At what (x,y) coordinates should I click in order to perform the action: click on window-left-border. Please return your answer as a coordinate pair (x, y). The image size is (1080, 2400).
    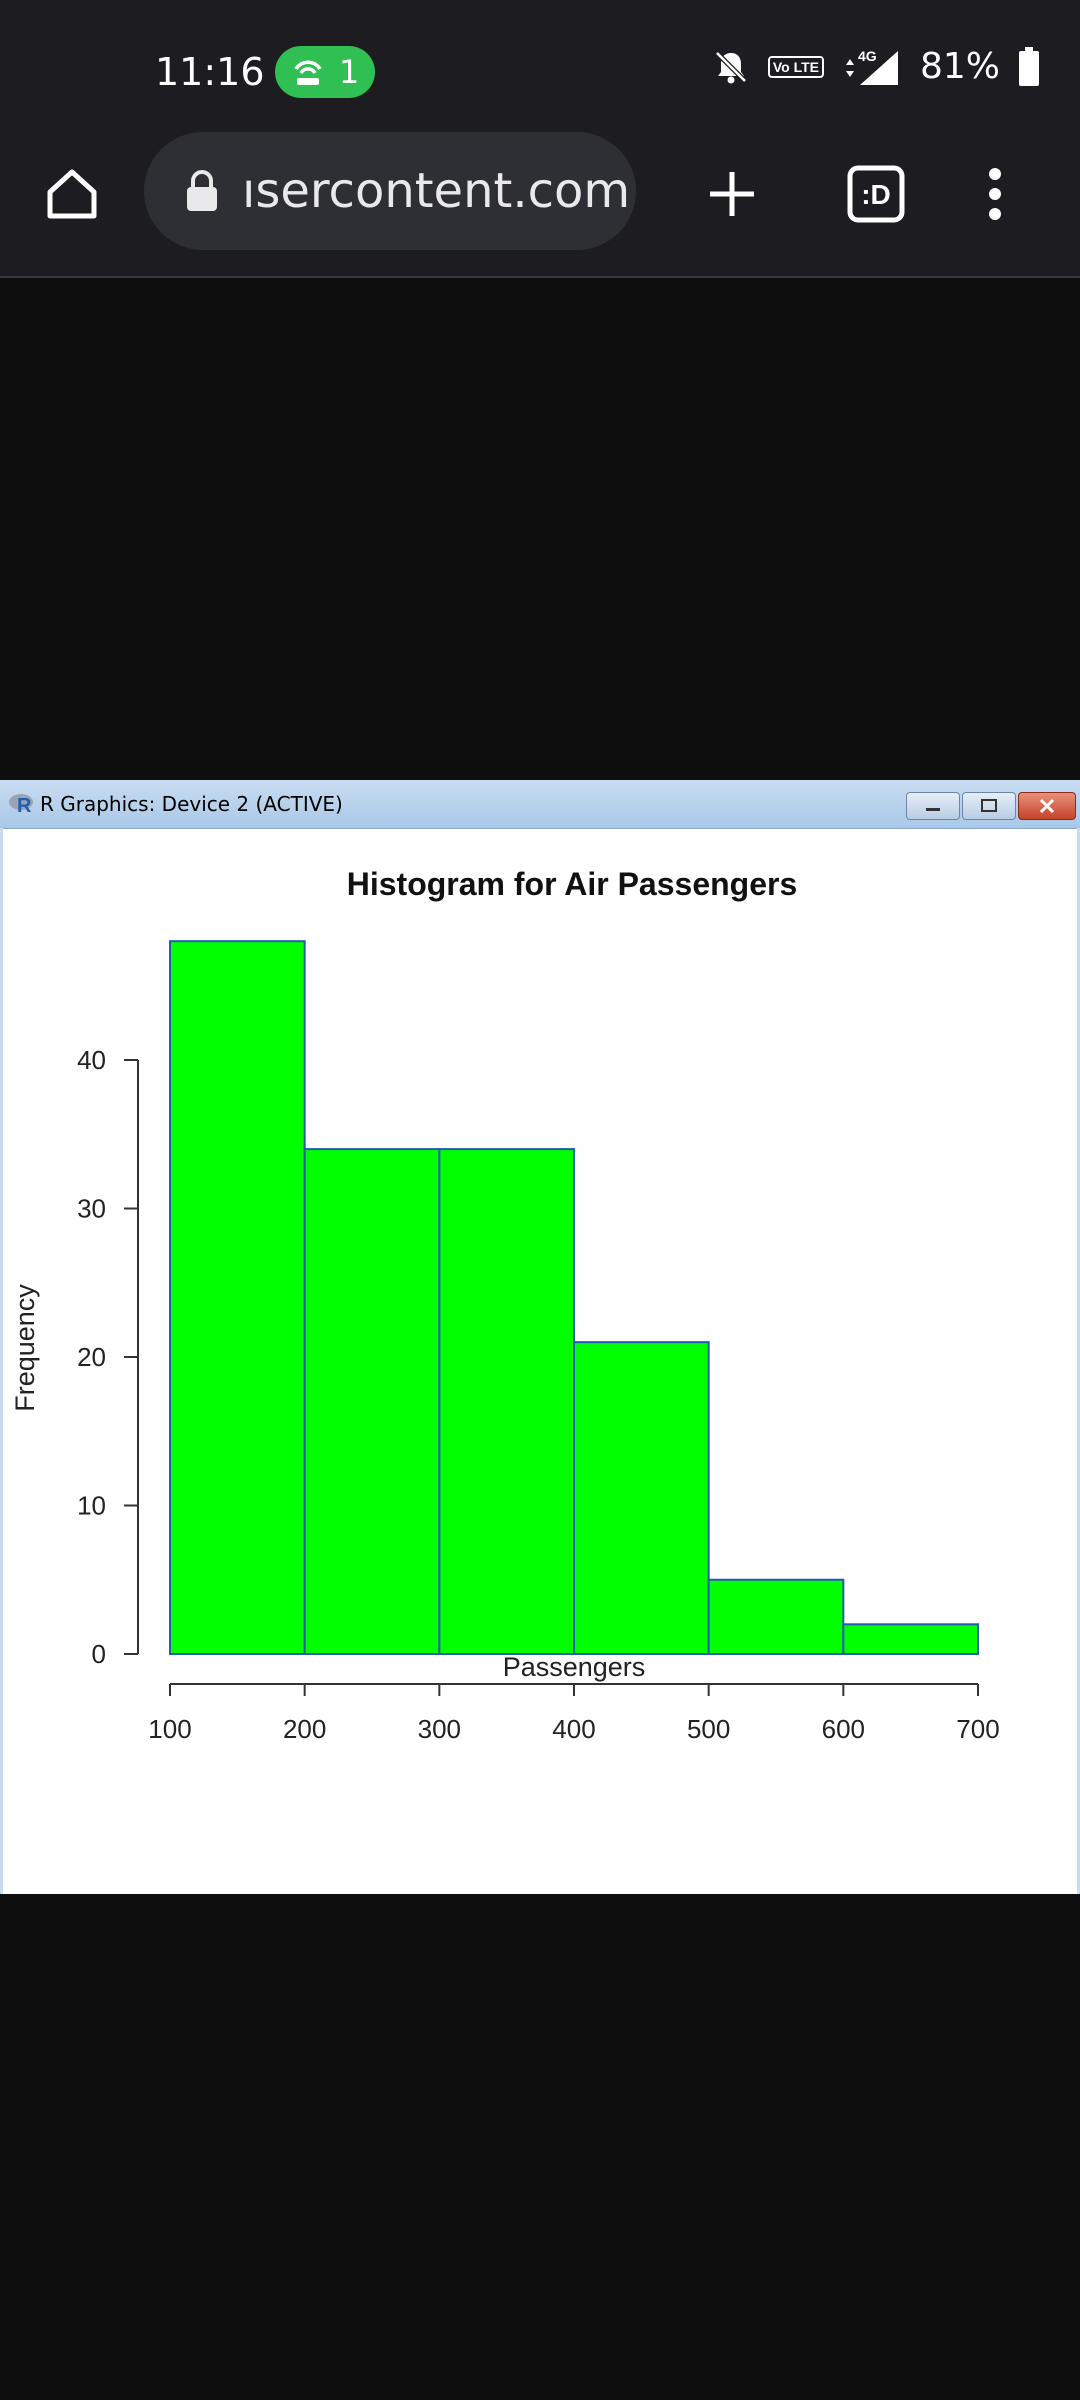
    Looking at the image, I should click on (1, 1361).